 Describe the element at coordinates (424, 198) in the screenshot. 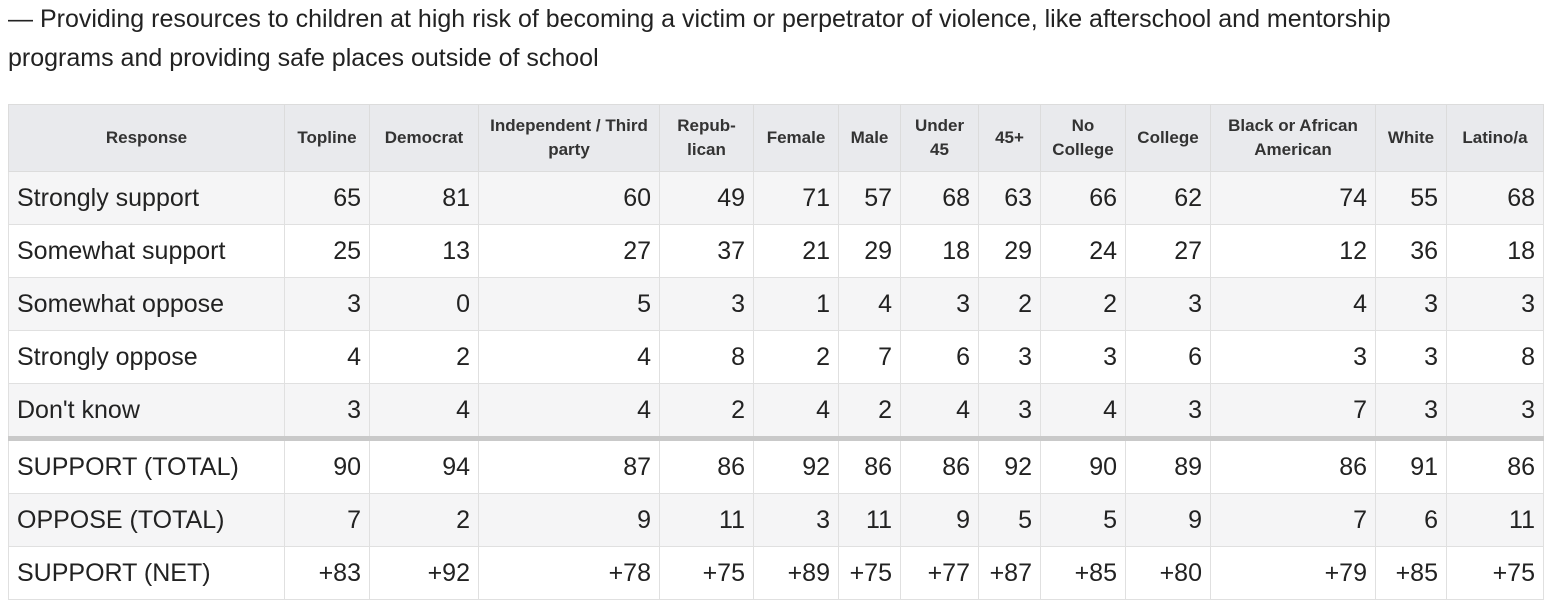

I see `cell-value: 81` at that location.